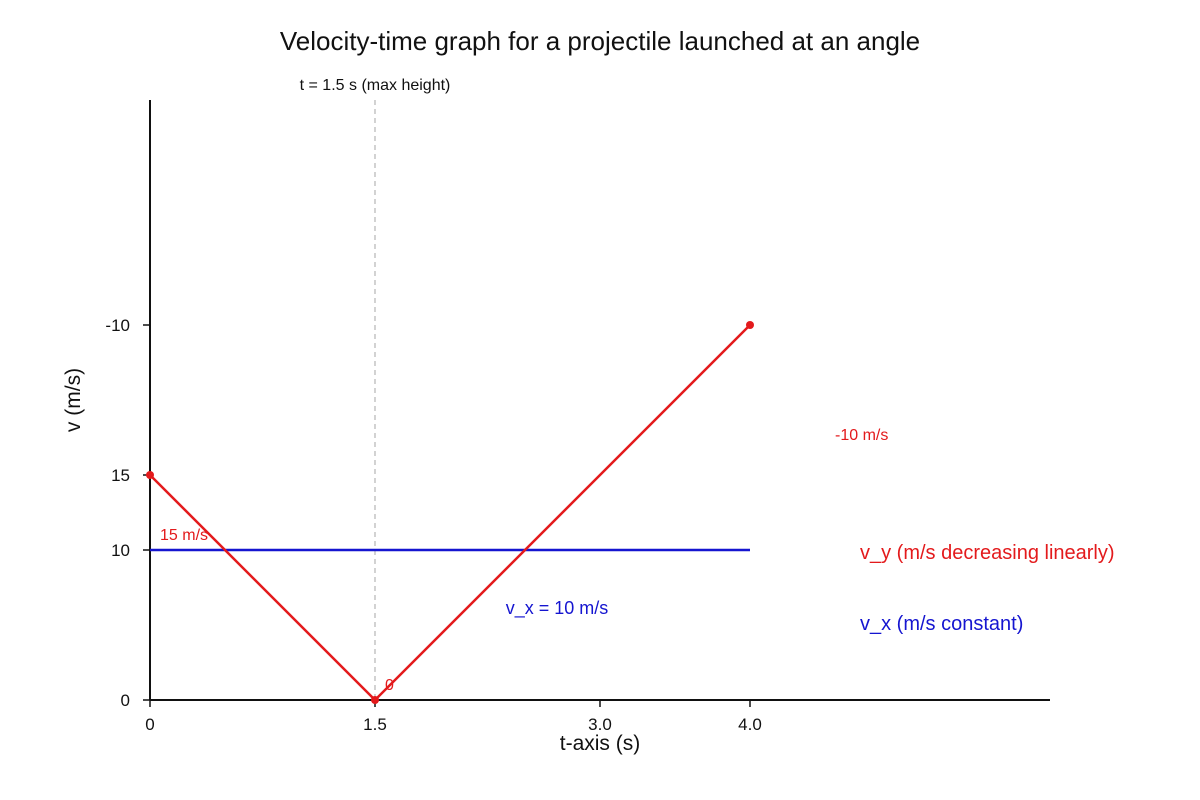  Describe the element at coordinates (389, 685) in the screenshot. I see `annotation-zero: 0` at that location.